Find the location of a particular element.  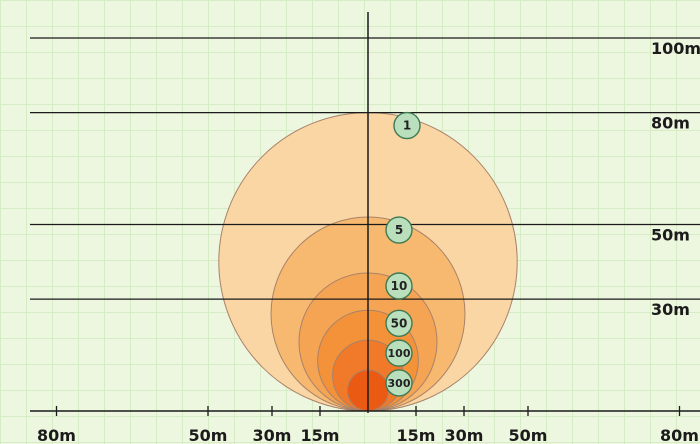

marker-label: 10 is located at coordinates (399, 286).